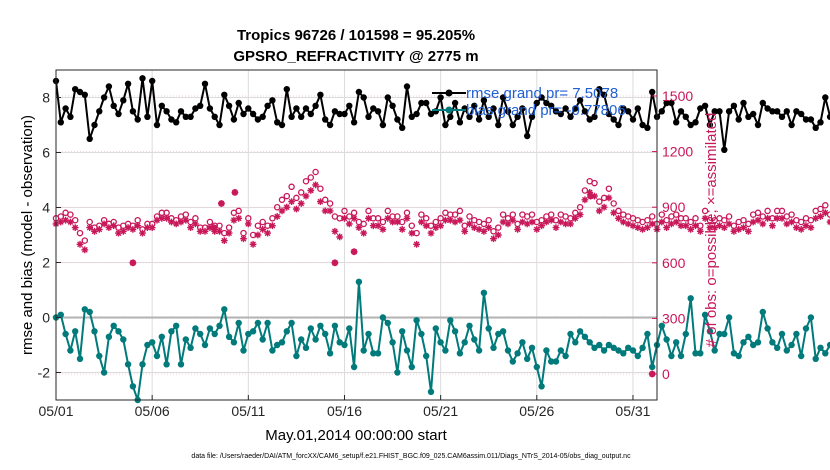  Describe the element at coordinates (449, 110) in the screenshot. I see `legend-bias-marker` at that location.